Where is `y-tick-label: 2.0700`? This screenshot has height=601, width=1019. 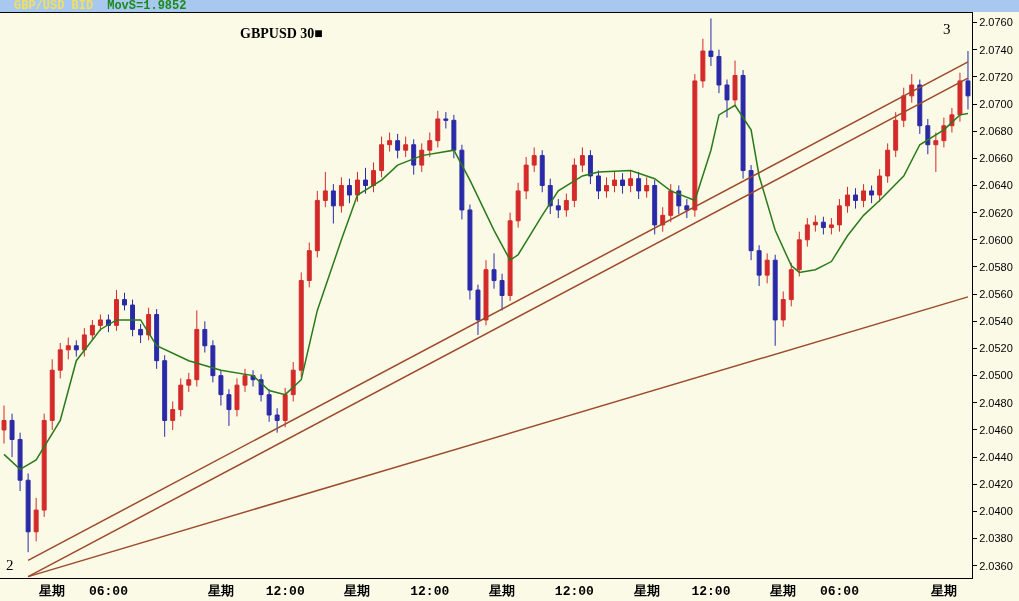
y-tick-label: 2.0700 is located at coordinates (996, 103).